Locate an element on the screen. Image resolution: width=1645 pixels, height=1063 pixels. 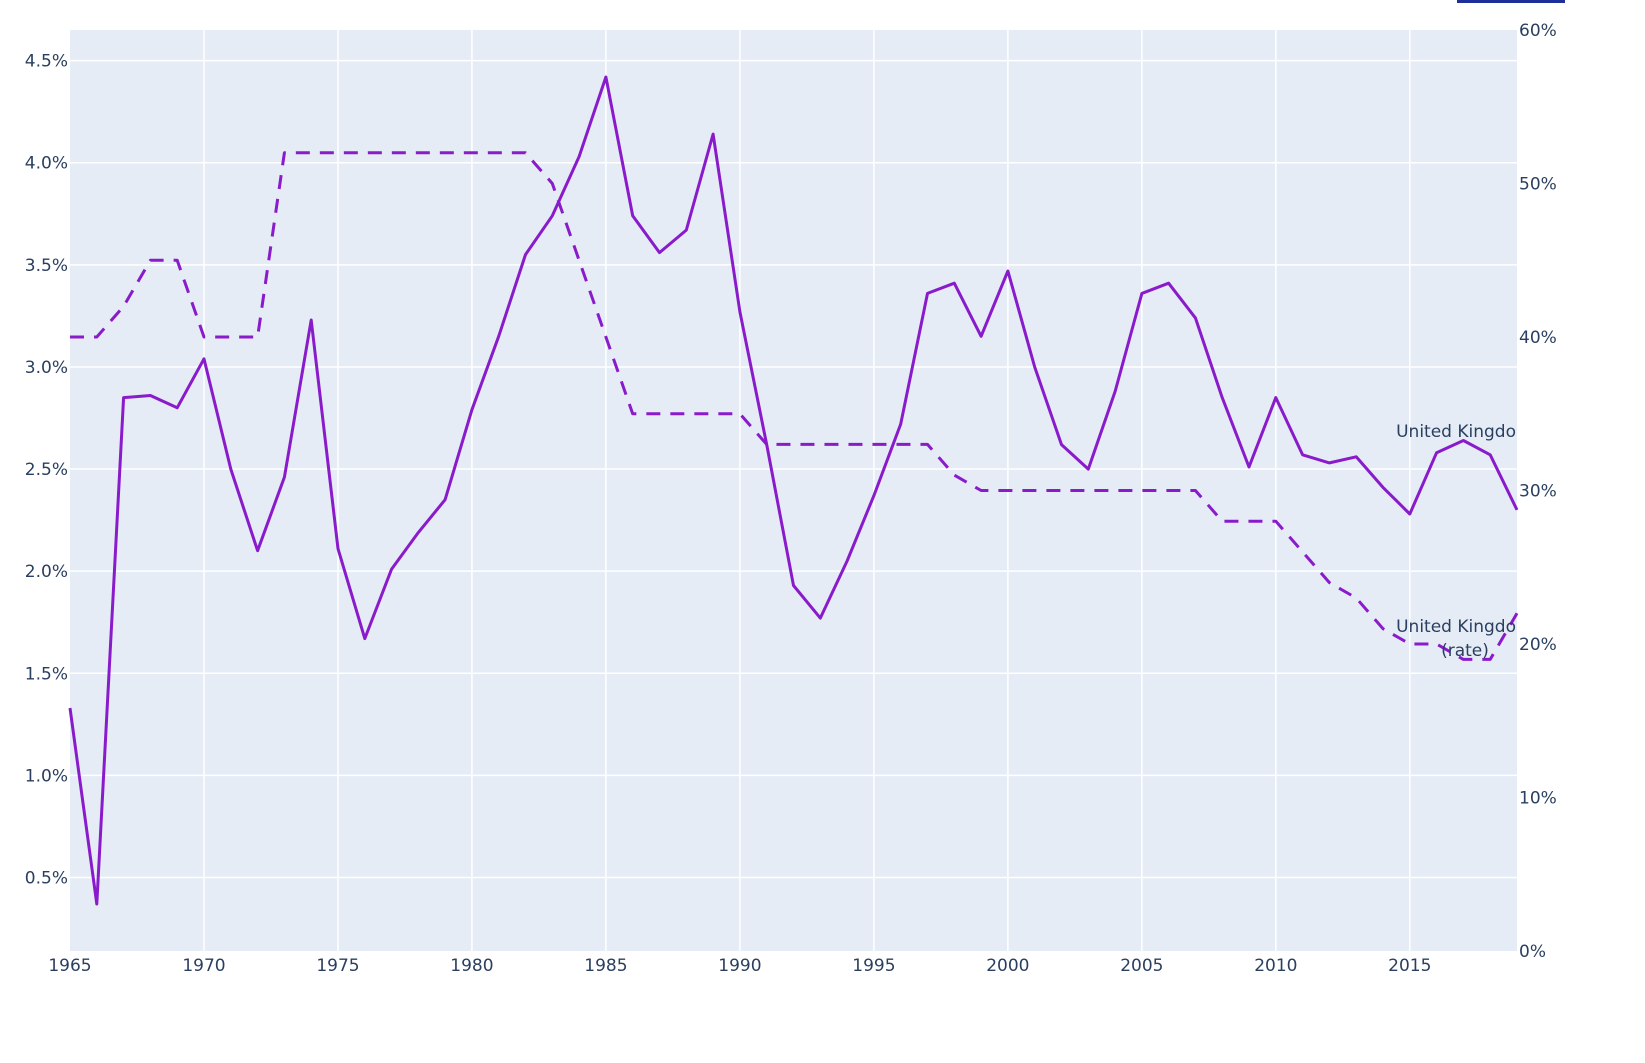
y-right-tick-label: 20% is located at coordinates (1538, 645).